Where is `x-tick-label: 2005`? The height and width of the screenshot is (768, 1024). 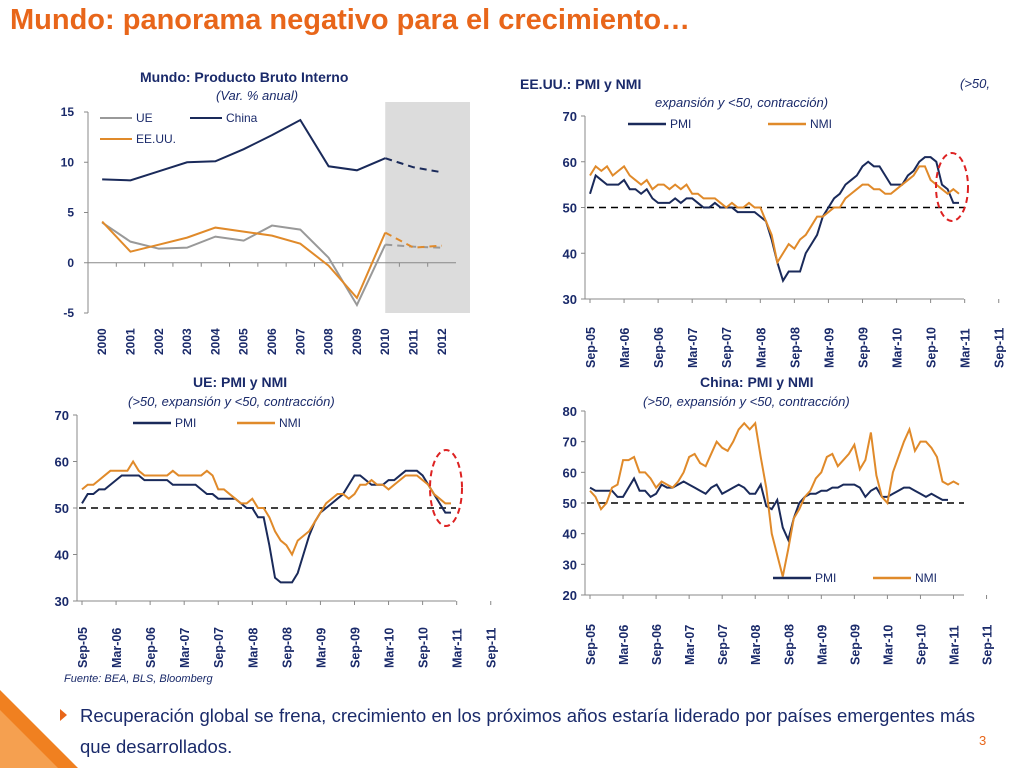
x-tick-label: 2005 is located at coordinates (244, 341).